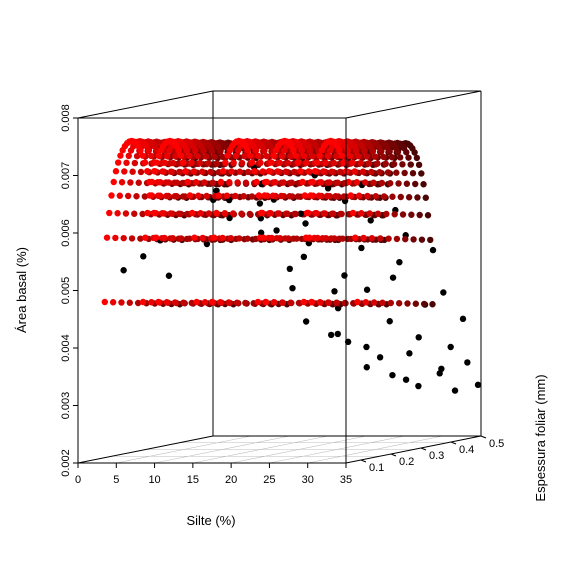 This screenshot has height=576, width=577. Describe the element at coordinates (66, 291) in the screenshot. I see `z-tick-label: 0.005` at that location.